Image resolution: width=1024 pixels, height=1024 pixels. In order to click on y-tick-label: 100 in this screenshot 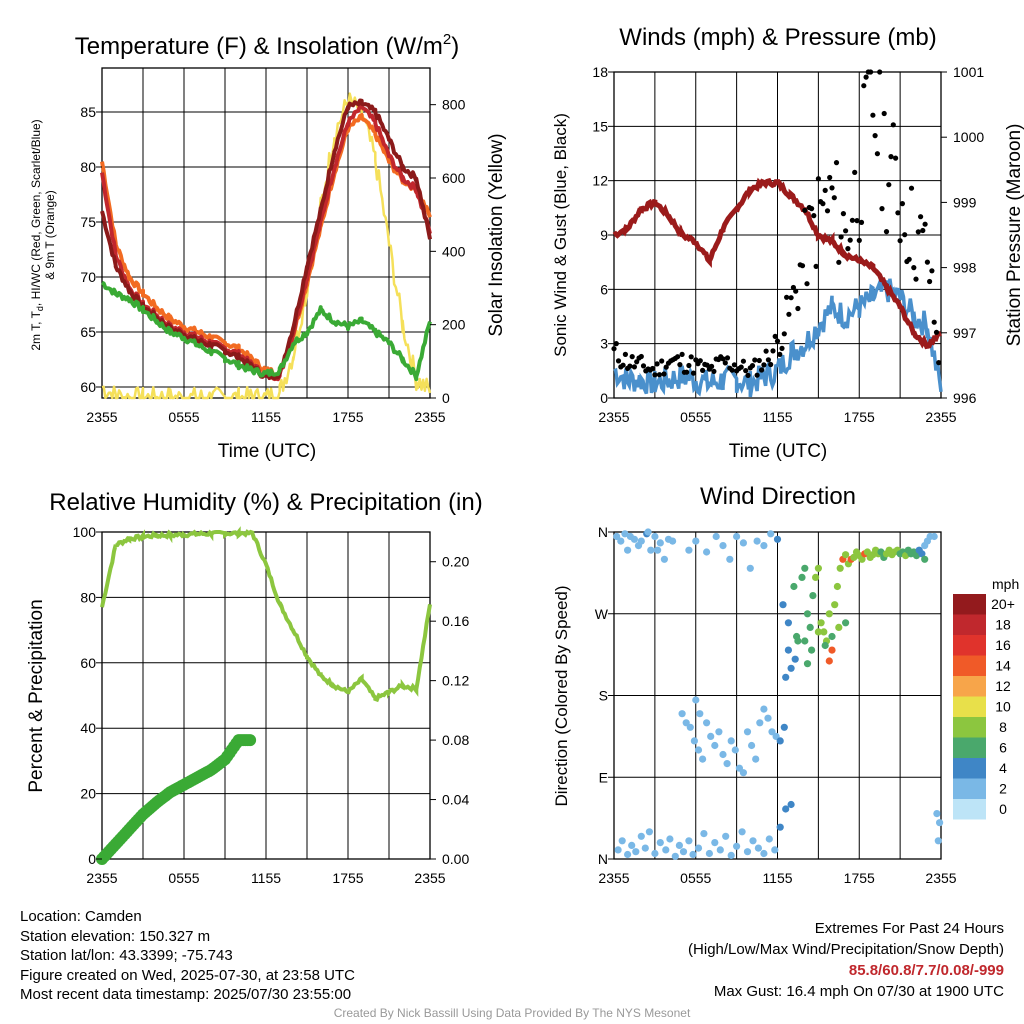, I will do `click(85, 532)`.